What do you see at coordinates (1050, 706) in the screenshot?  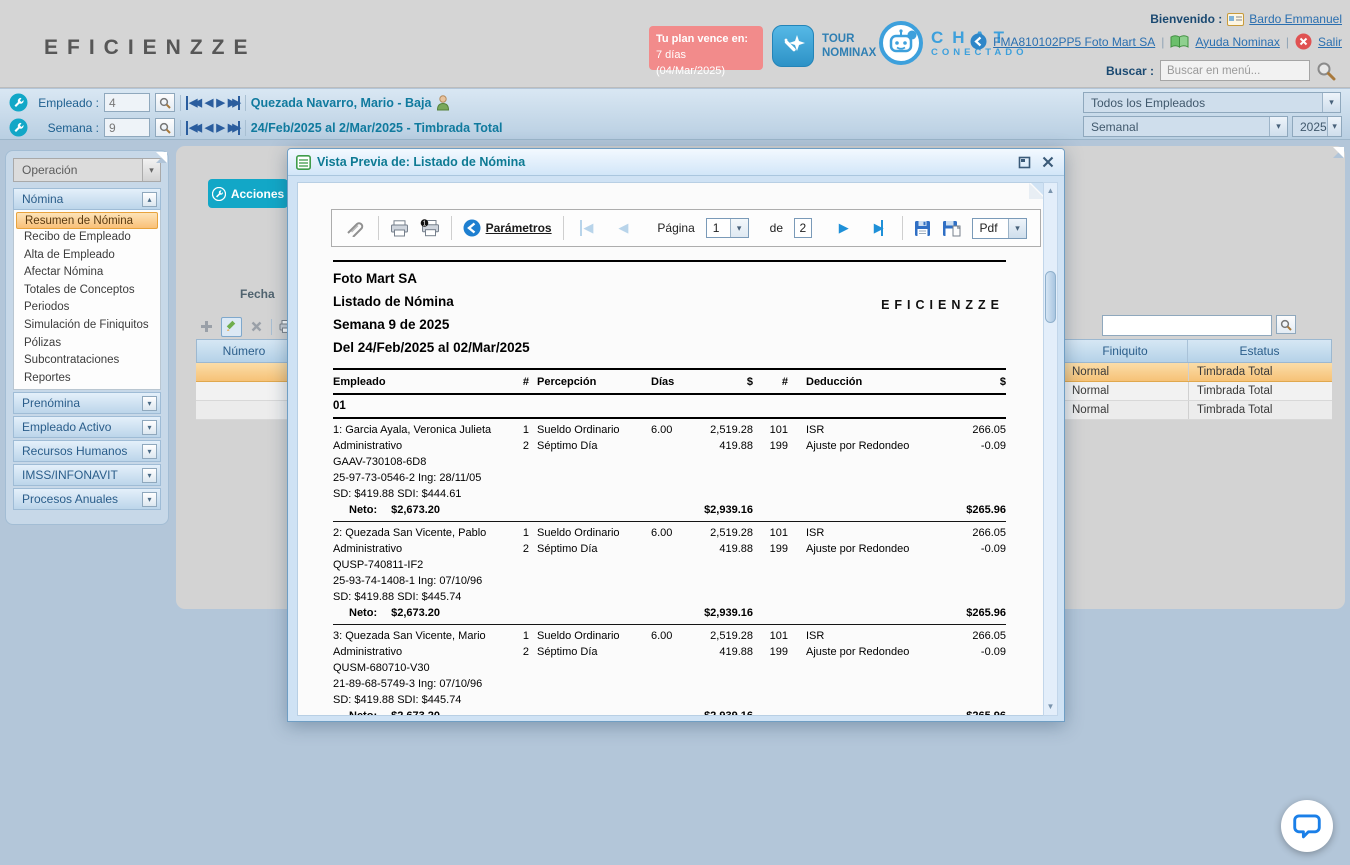 I see `scroll-down-arrow: ▼` at bounding box center [1050, 706].